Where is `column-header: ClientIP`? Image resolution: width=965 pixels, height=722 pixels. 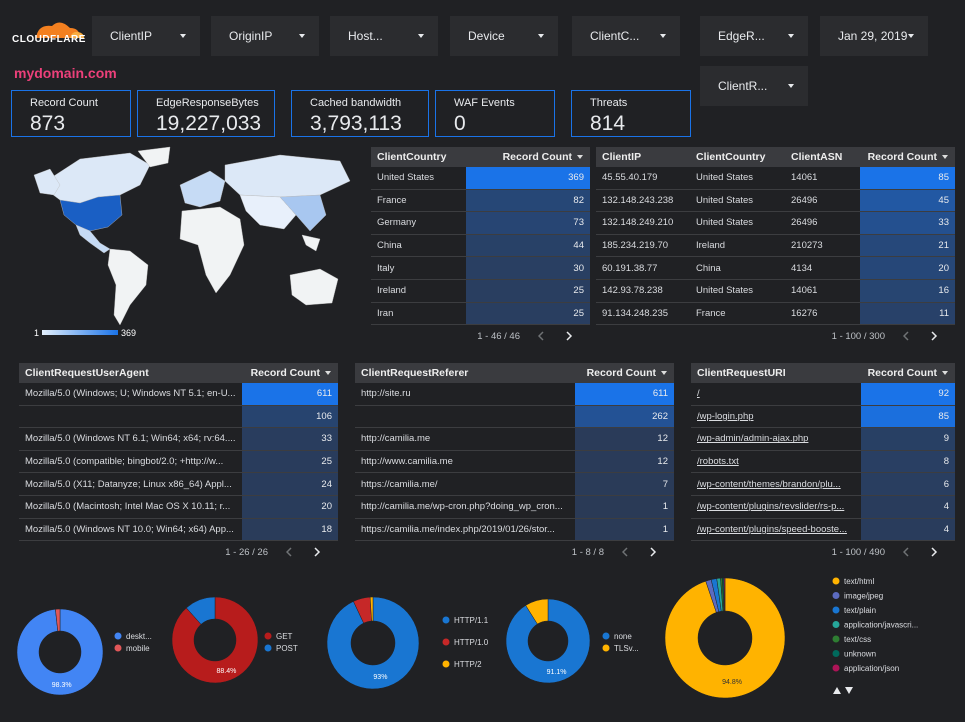 column-header: ClientIP is located at coordinates (622, 157).